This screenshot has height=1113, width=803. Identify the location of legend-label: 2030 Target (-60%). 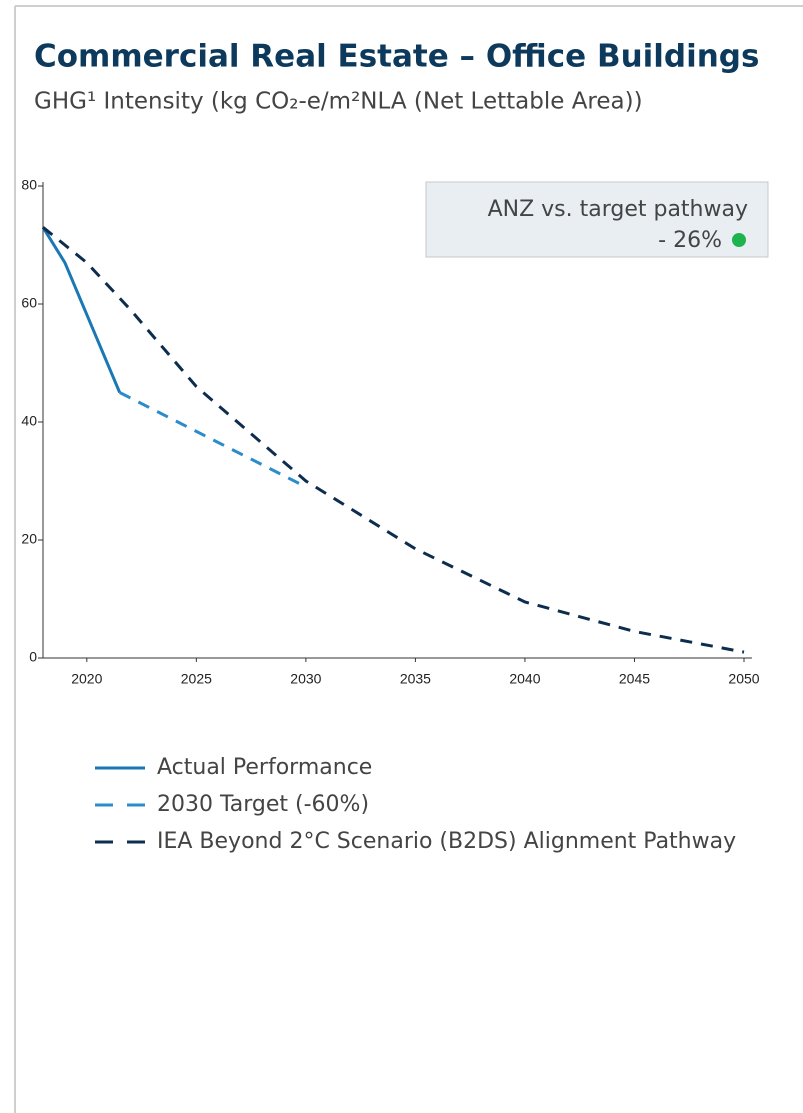
(263, 804).